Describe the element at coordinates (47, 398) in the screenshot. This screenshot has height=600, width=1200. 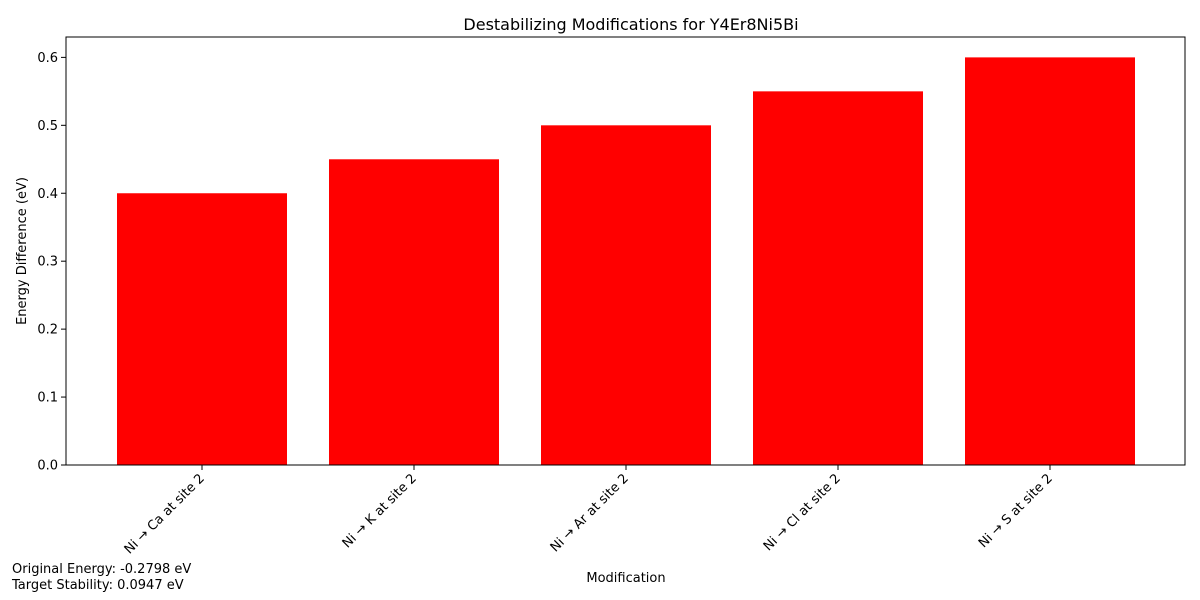
I see `y-tick-label: 0.1` at that location.